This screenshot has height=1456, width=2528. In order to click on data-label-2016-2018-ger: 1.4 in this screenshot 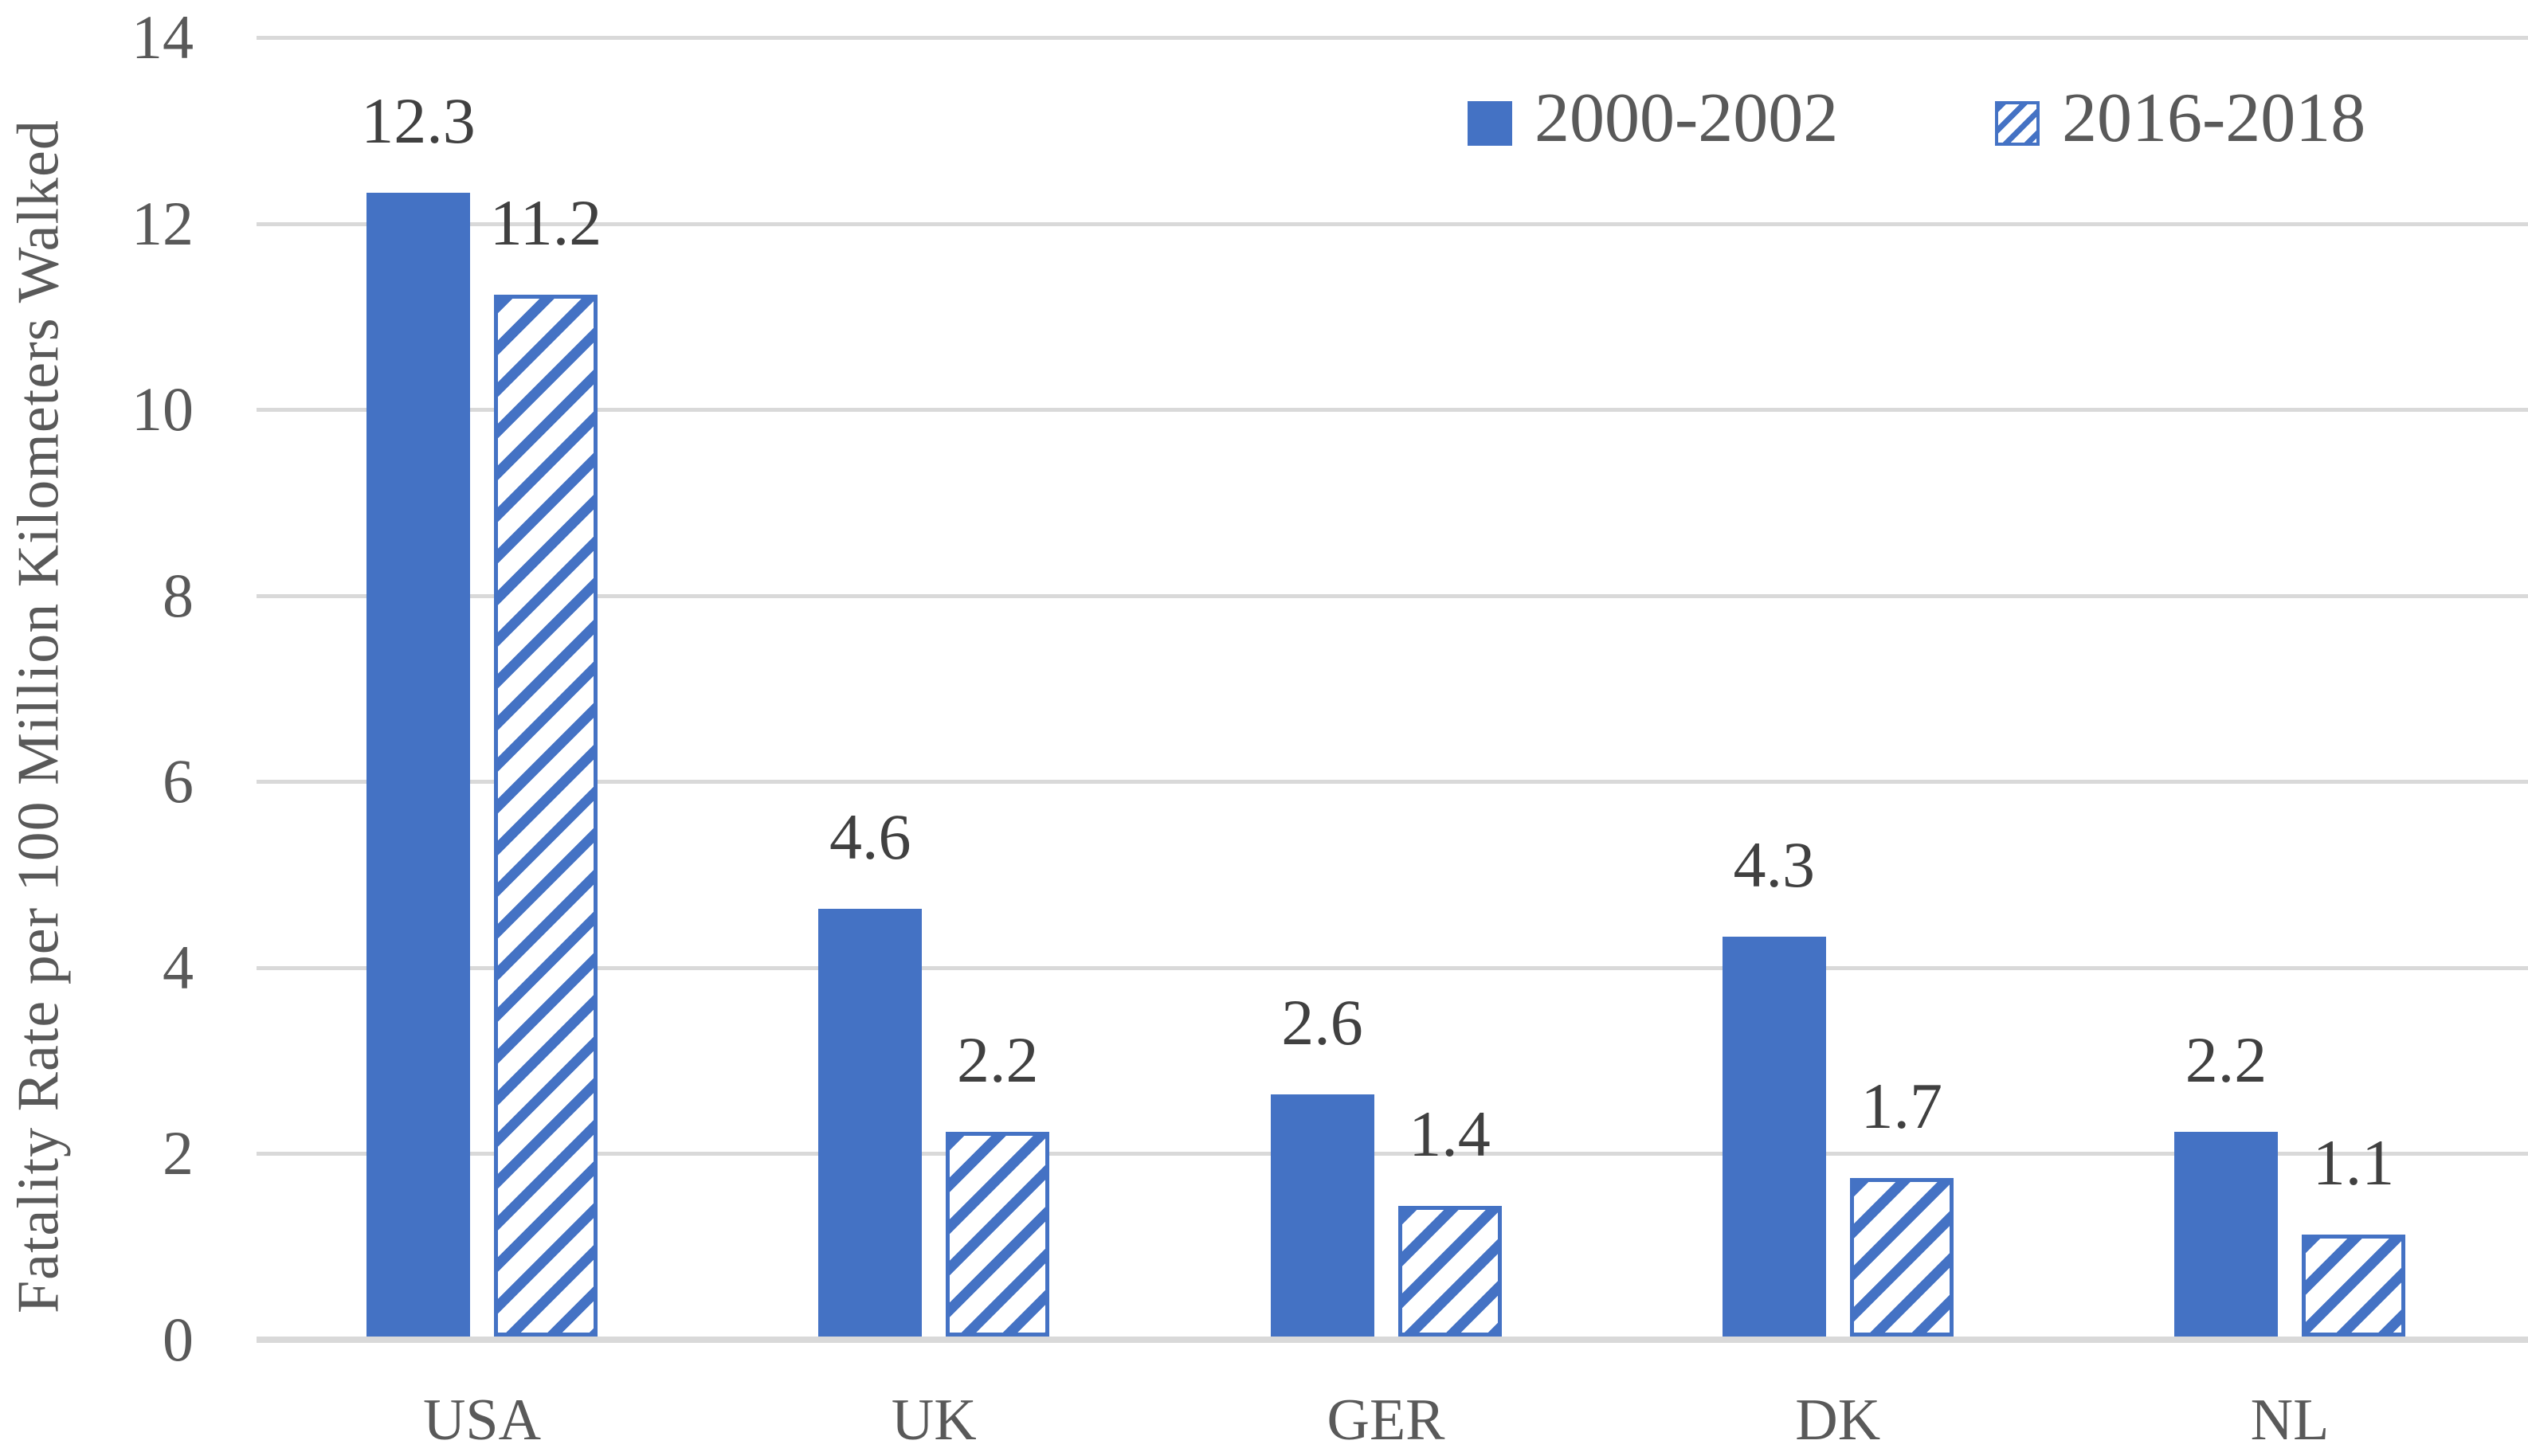, I will do `click(1450, 1134)`.